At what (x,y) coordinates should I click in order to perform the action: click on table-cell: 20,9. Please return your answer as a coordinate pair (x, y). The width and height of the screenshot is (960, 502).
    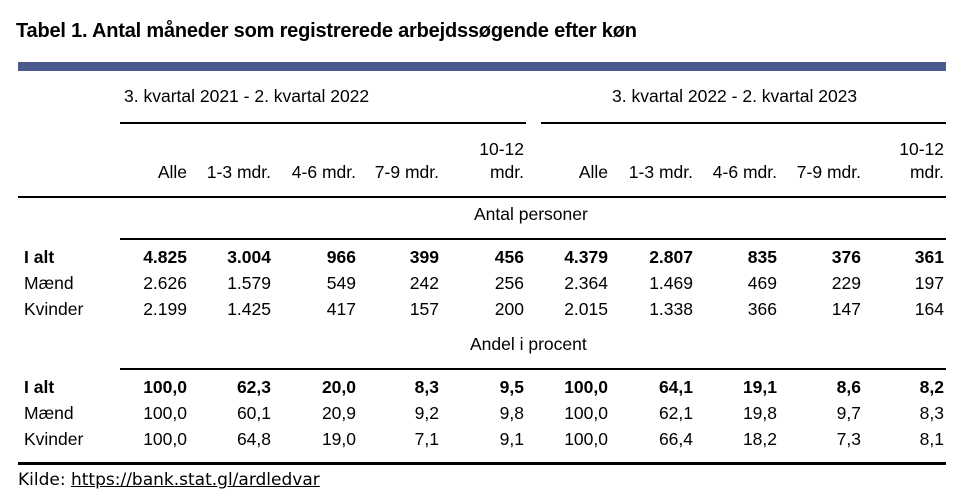
    Looking at the image, I should click on (338, 413).